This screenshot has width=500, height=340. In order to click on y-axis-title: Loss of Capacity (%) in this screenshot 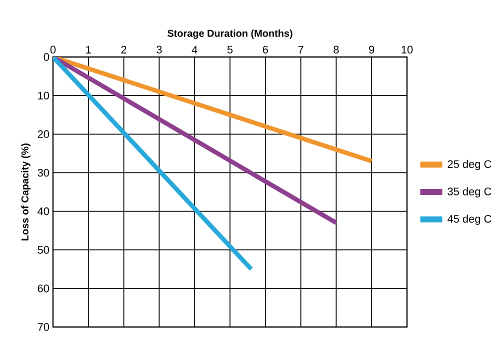, I will do `click(25, 192)`.